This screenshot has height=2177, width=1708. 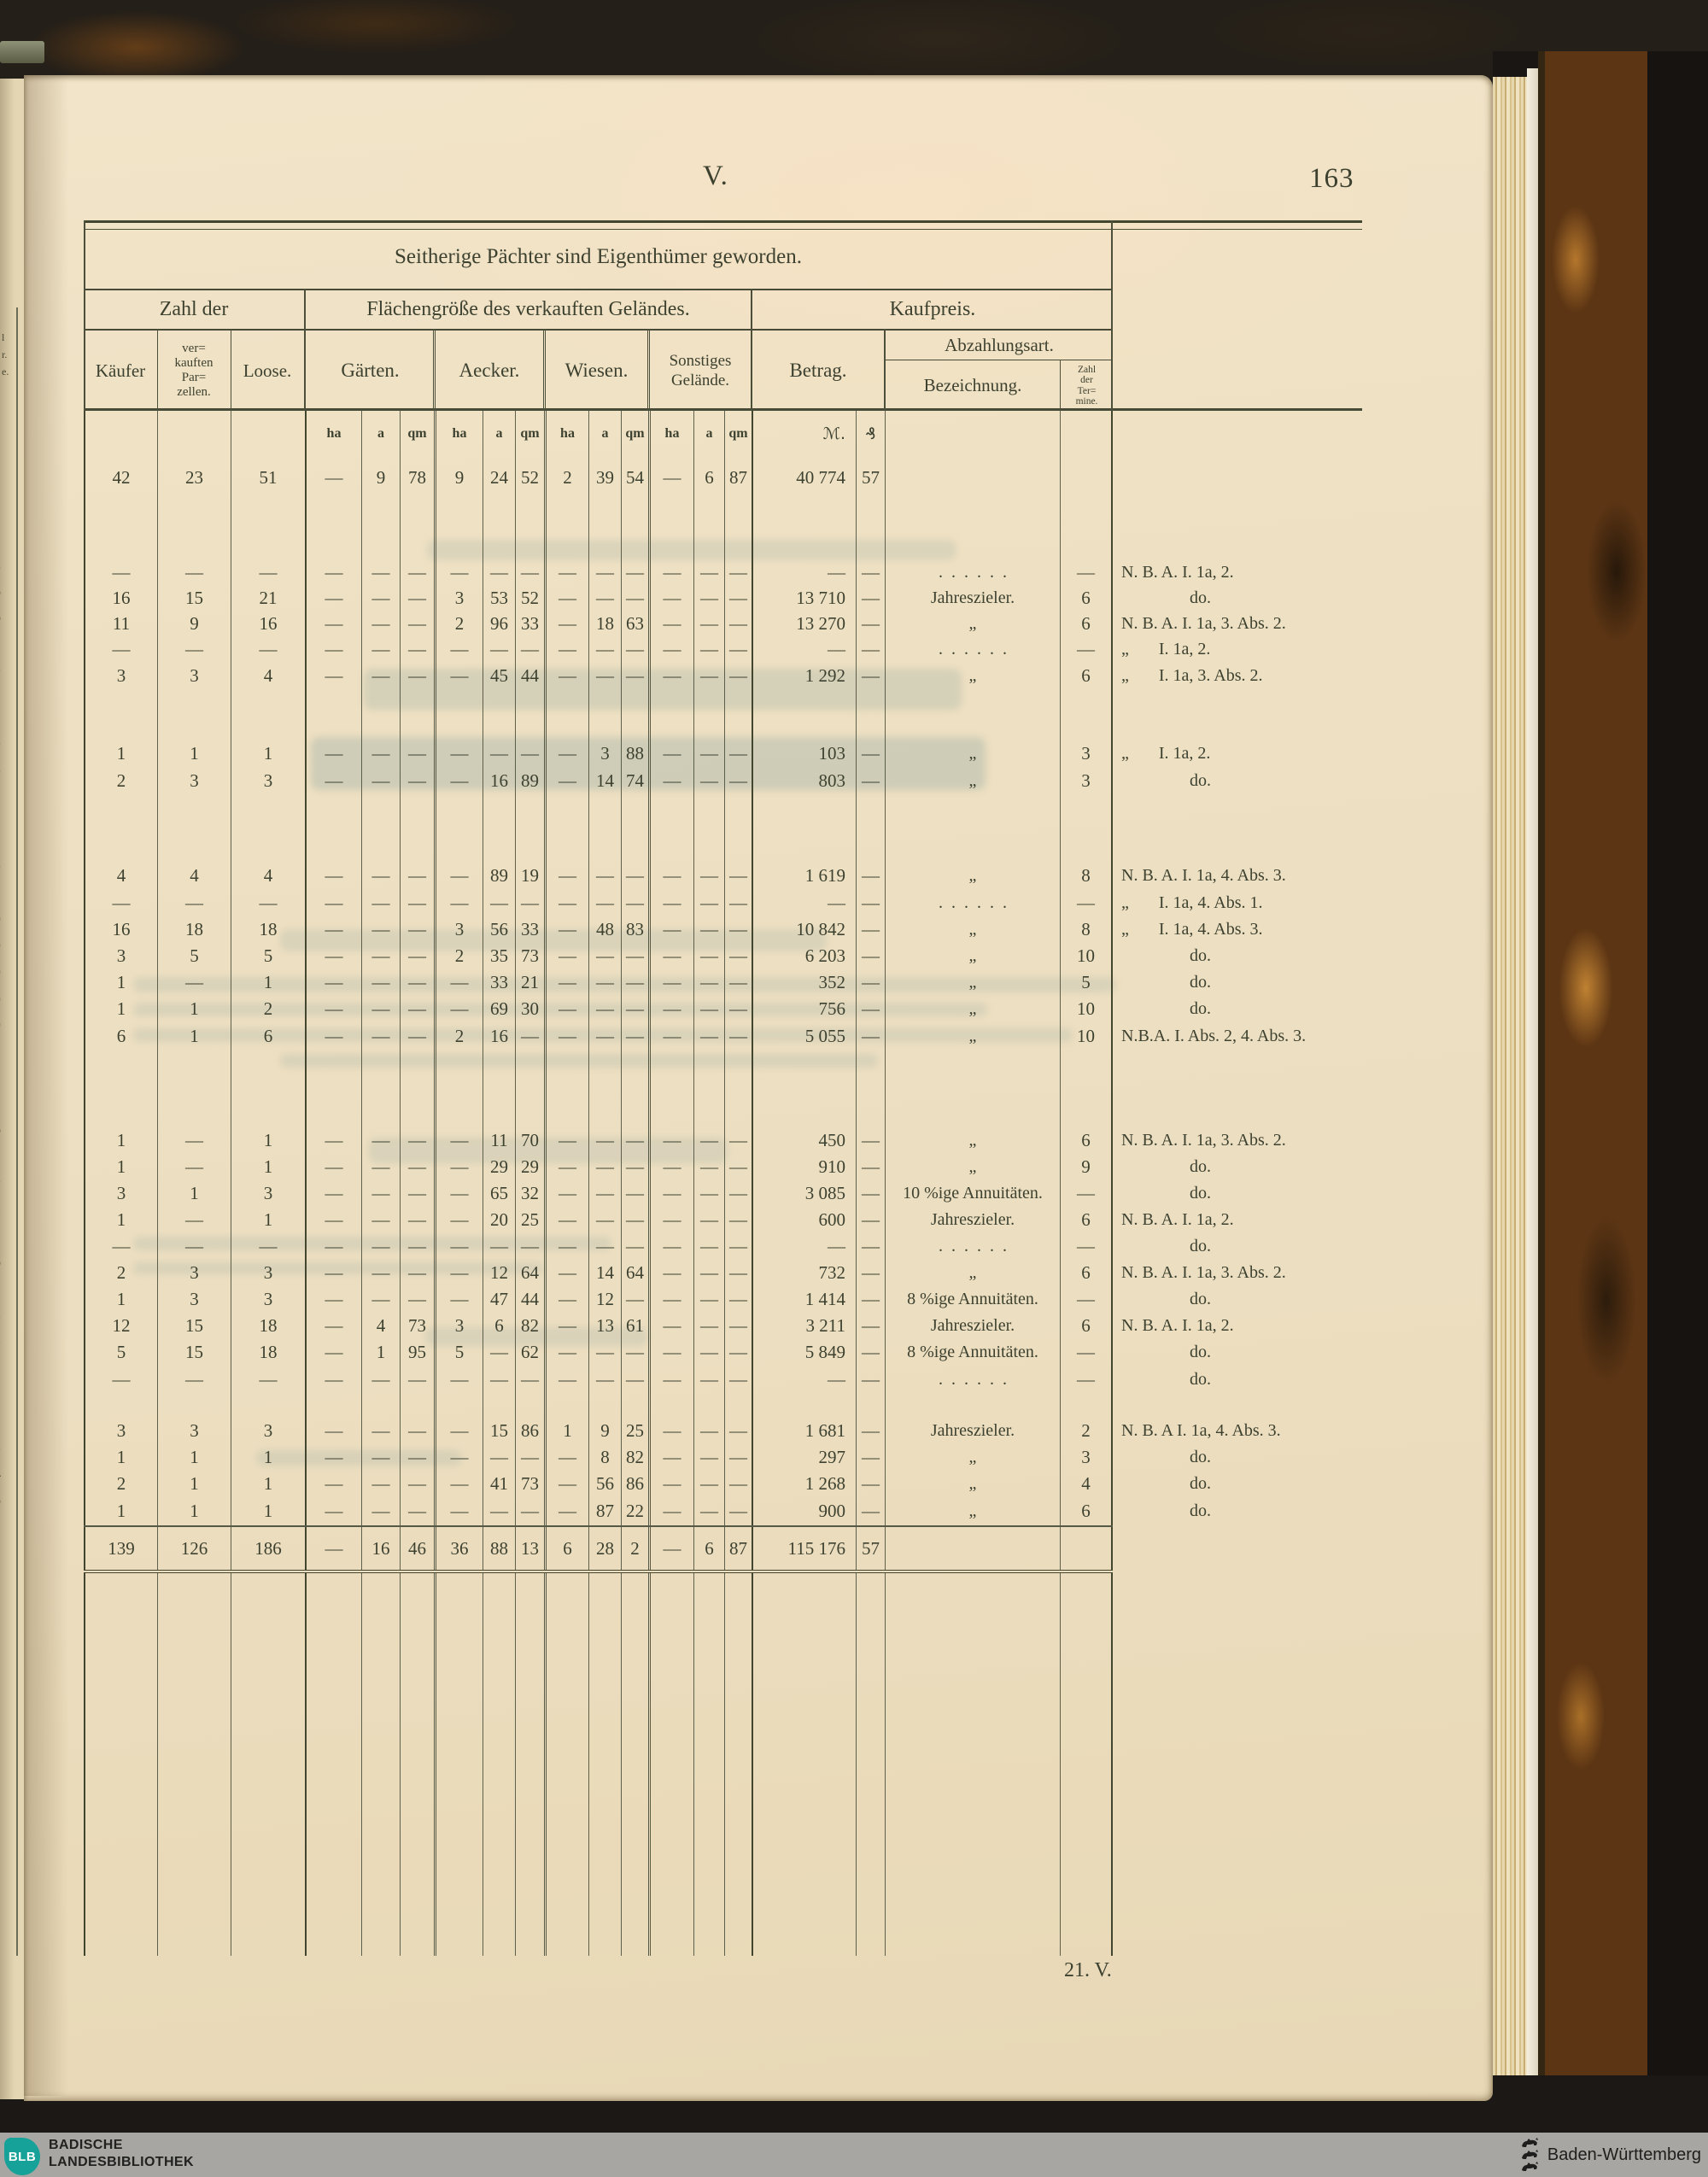 What do you see at coordinates (499, 598) in the screenshot?
I see `table-cell: 53` at bounding box center [499, 598].